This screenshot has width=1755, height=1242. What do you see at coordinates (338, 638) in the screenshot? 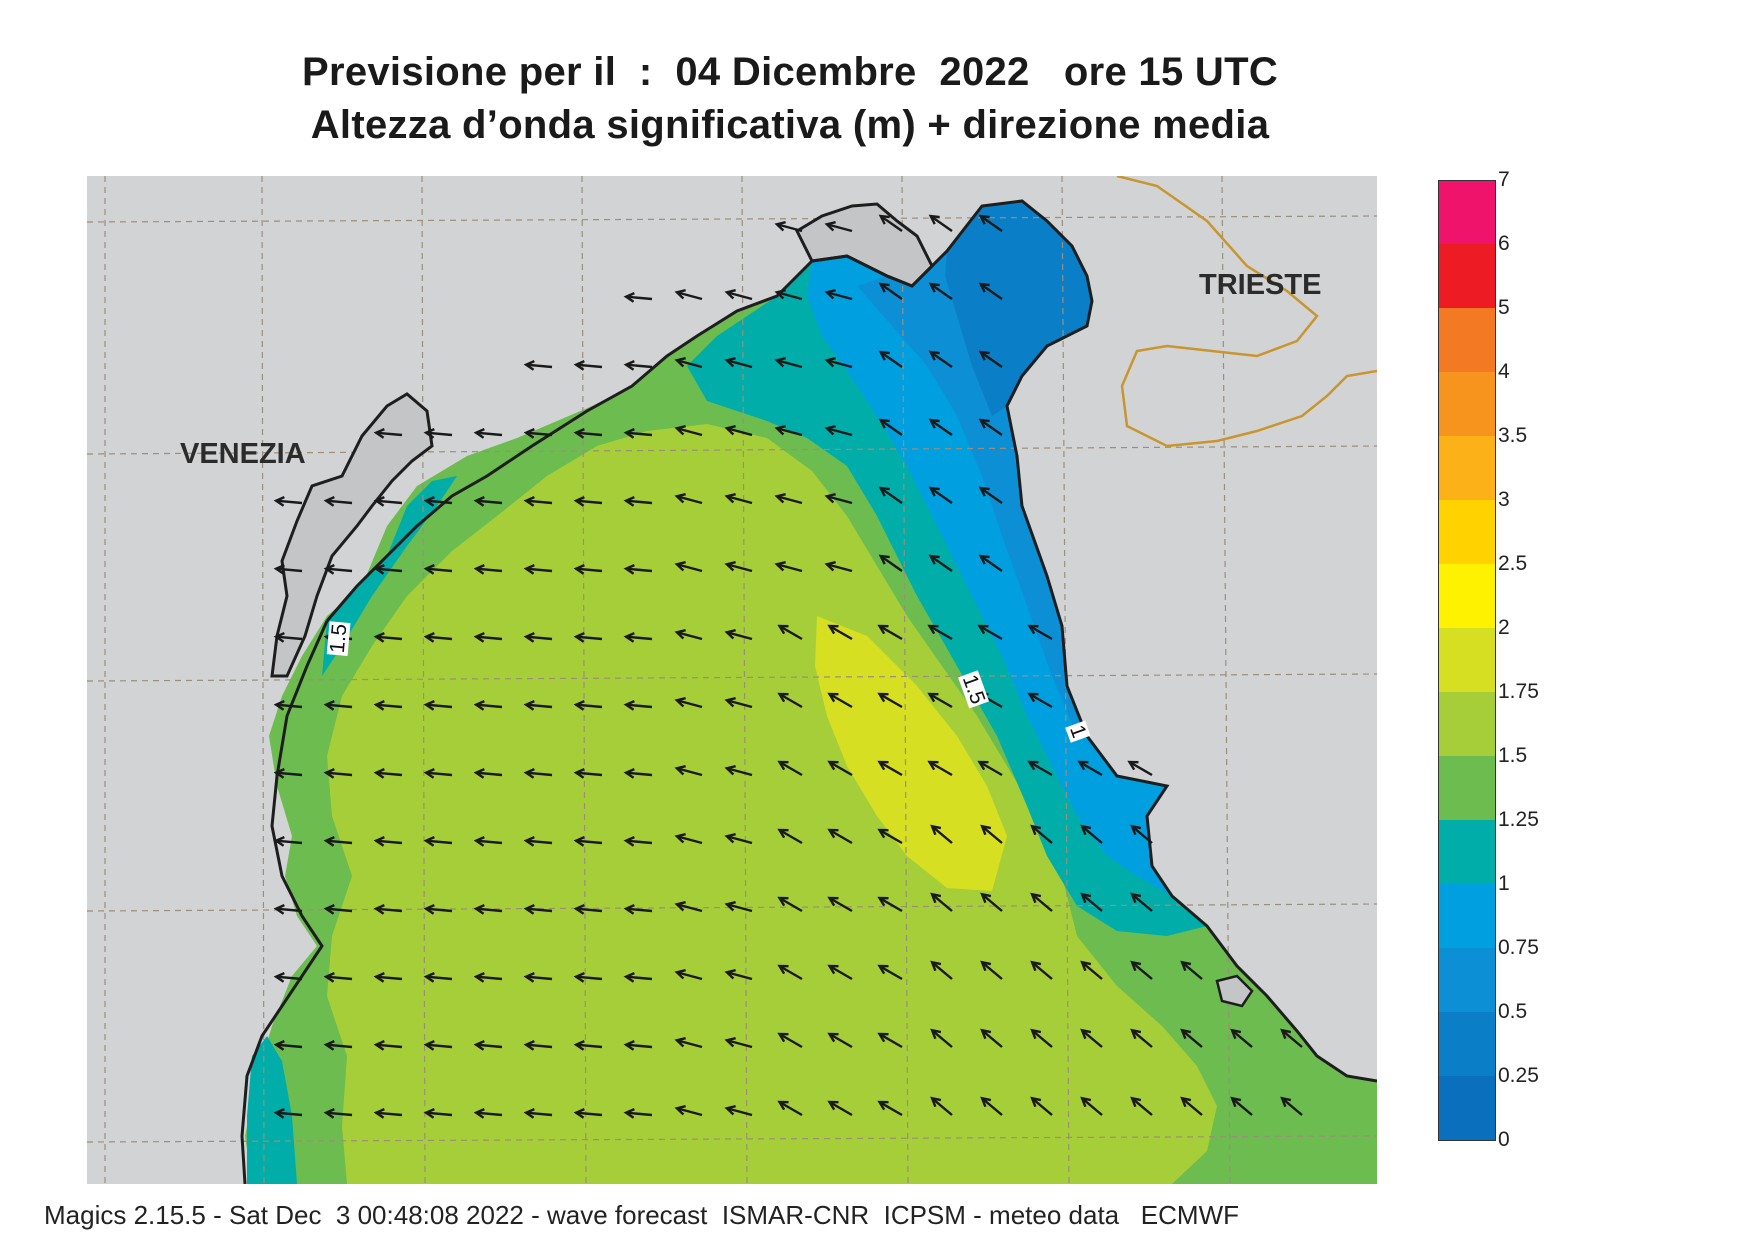
I see `contour-label: 1.5` at bounding box center [338, 638].